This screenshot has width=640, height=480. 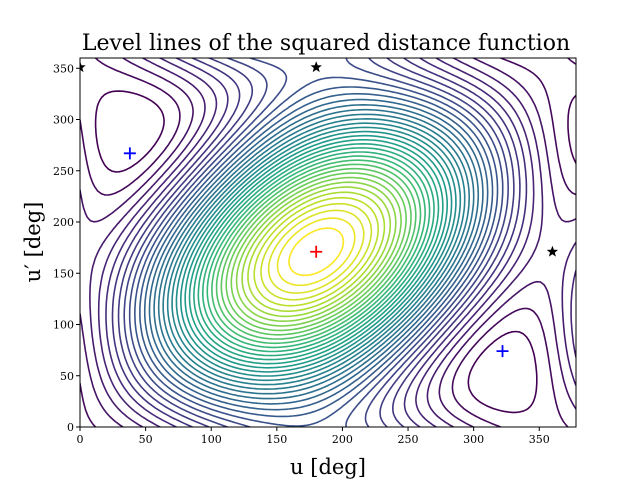 I want to click on x-tick-label: 150, so click(x=276, y=439).